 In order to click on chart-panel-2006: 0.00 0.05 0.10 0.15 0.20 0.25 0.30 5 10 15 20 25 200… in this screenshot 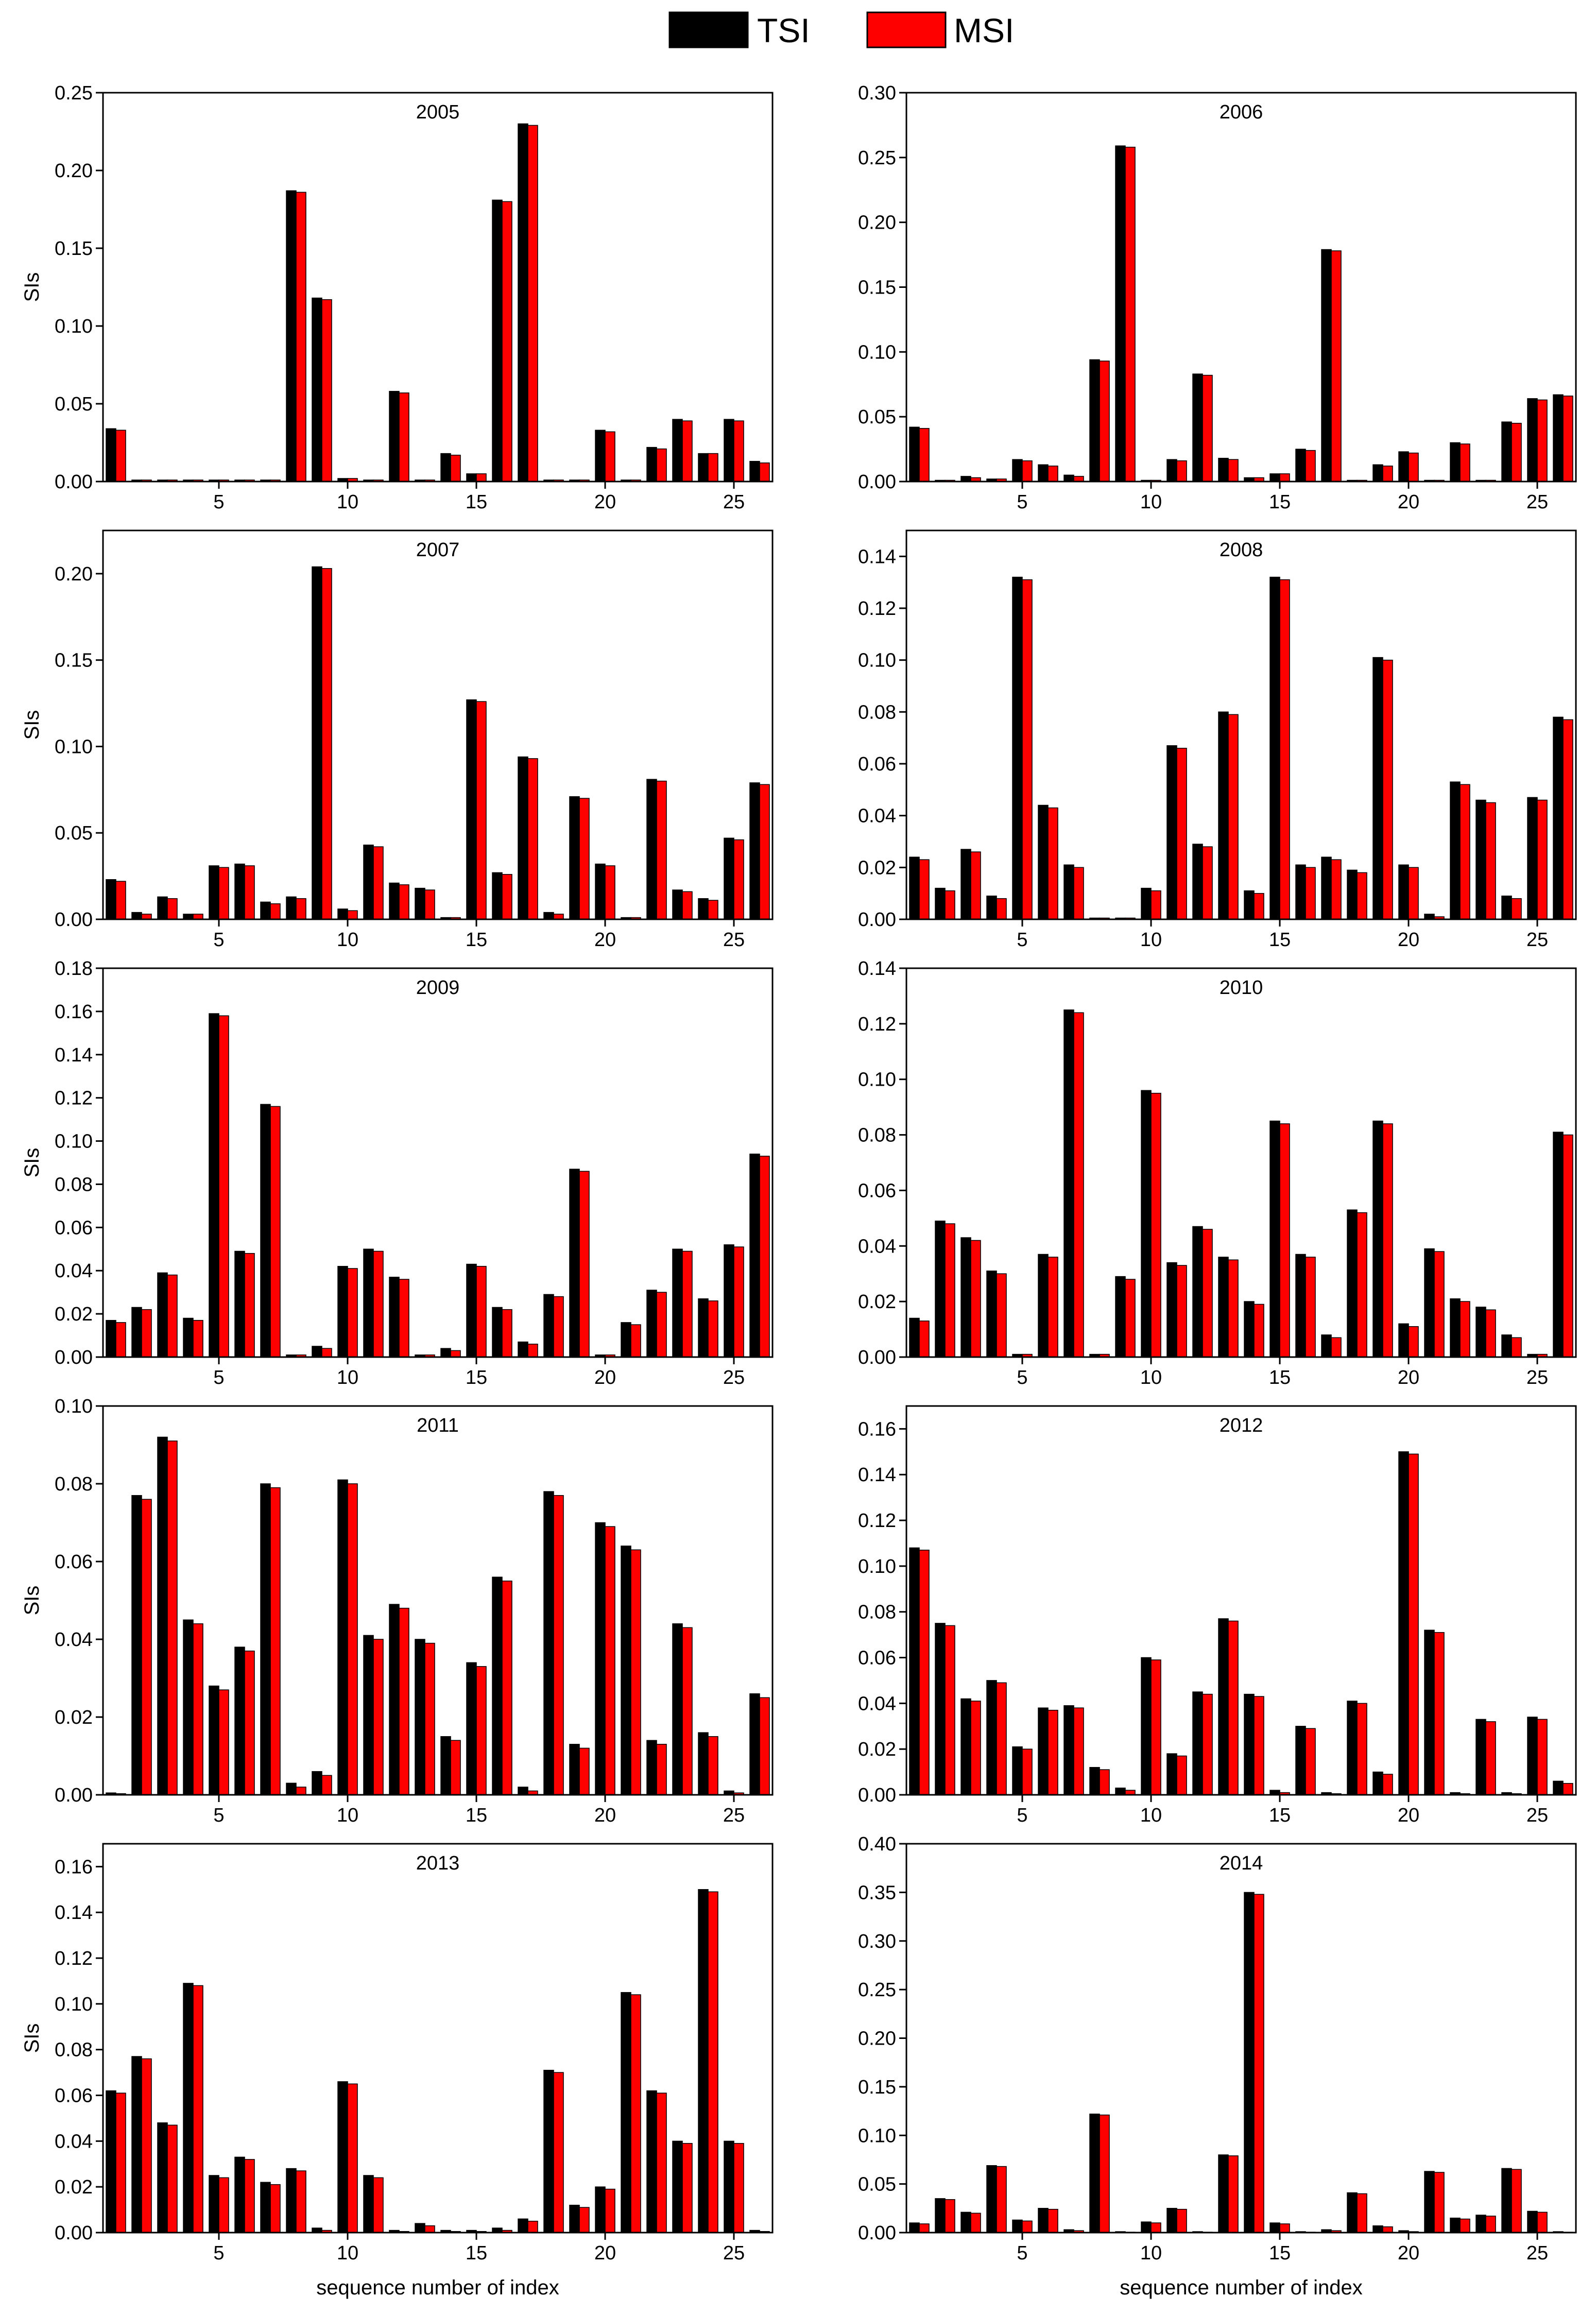, I will do `click(1217, 298)`.